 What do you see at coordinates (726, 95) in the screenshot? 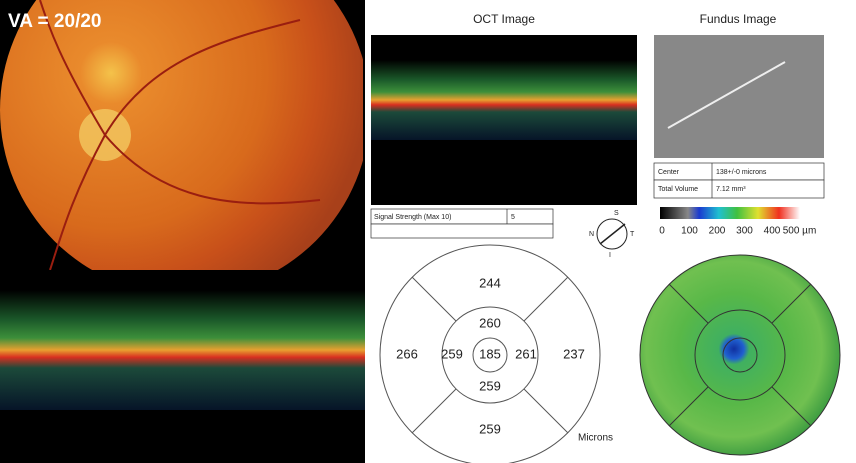
I see `scan-line` at bounding box center [726, 95].